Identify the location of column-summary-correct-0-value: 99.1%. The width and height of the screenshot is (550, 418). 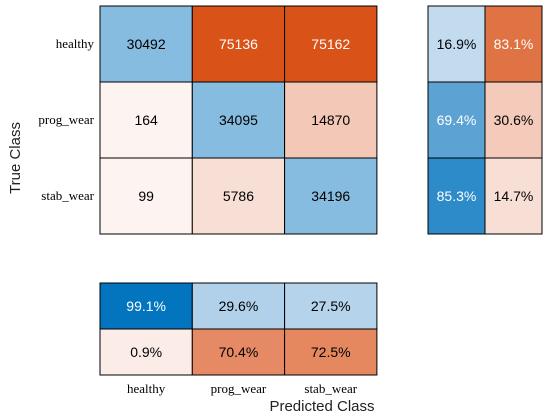
(146, 306).